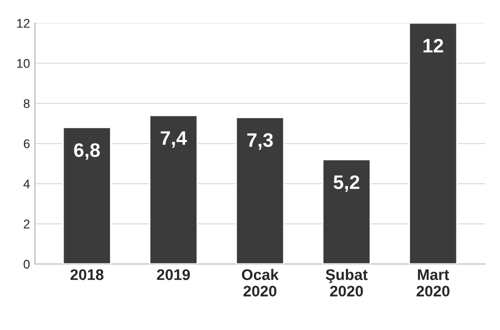 The height and width of the screenshot is (330, 500). I want to click on data-label: 5,2, so click(347, 183).